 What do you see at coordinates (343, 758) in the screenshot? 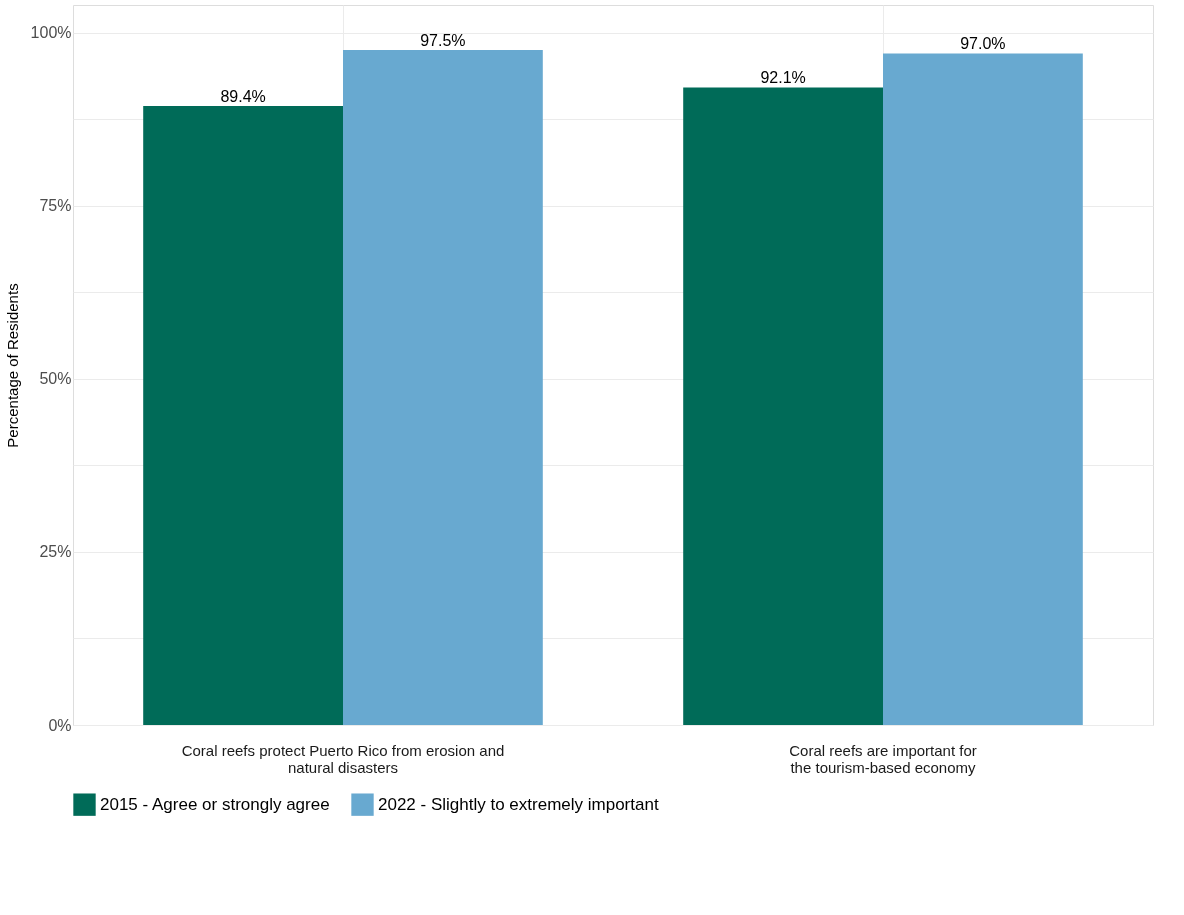
I see `x-tick-label: Coral reefs protect Puerto Rico from erosion and natural disasters` at bounding box center [343, 758].